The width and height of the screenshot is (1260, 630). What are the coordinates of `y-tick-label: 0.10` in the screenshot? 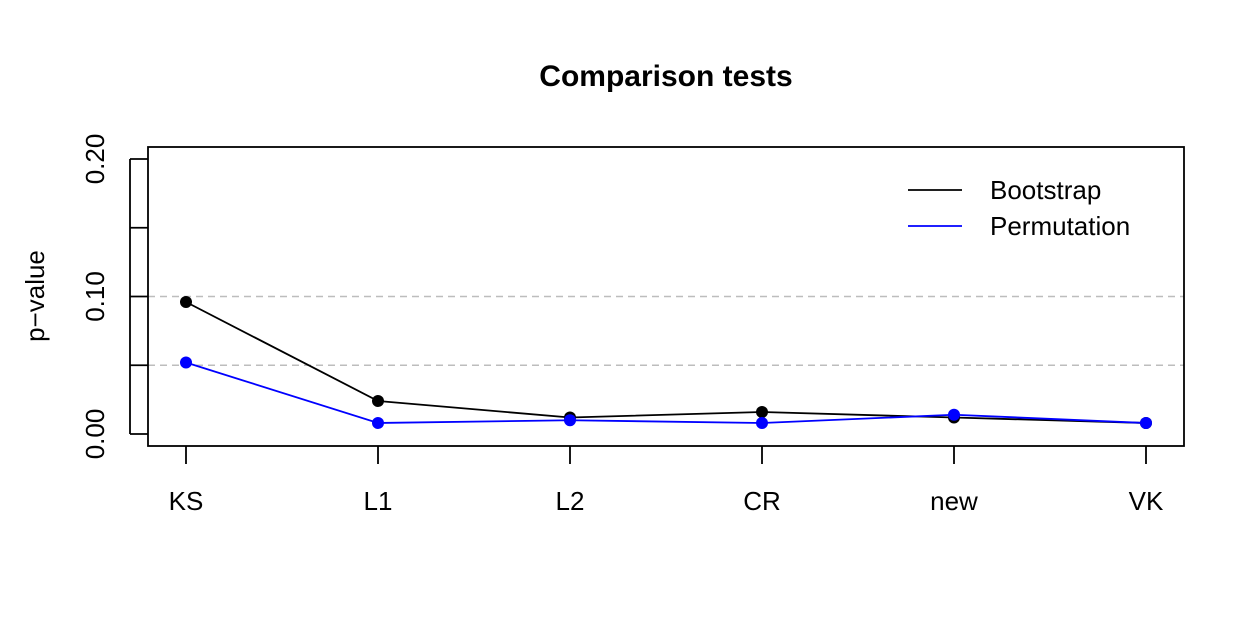 It's located at (95, 296).